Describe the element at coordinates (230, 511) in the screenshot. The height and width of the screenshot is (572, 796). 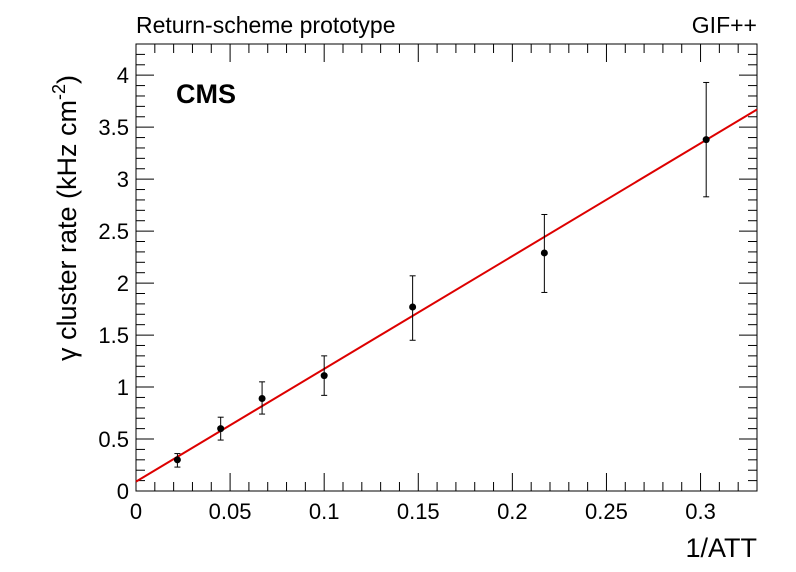
I see `x-tick-label: 0.05` at that location.